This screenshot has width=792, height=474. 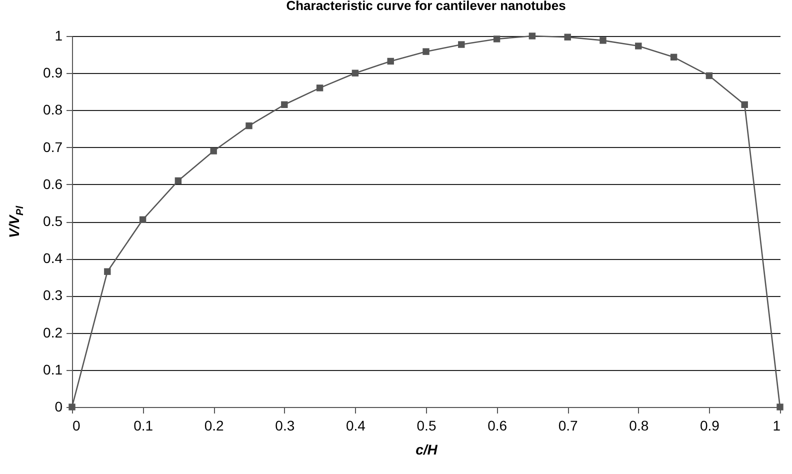 What do you see at coordinates (710, 426) in the screenshot?
I see `x-tick-label: 0.9` at bounding box center [710, 426].